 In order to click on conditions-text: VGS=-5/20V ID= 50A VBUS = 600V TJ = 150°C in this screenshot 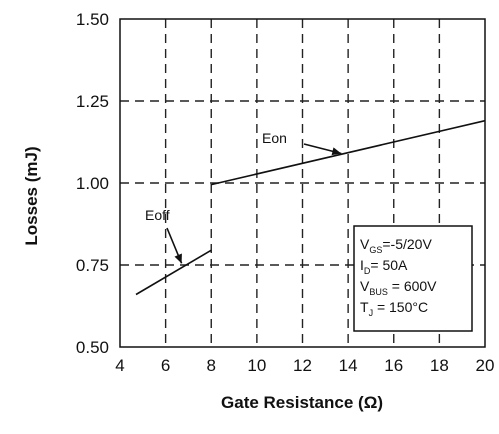, I will do `click(398, 277)`.